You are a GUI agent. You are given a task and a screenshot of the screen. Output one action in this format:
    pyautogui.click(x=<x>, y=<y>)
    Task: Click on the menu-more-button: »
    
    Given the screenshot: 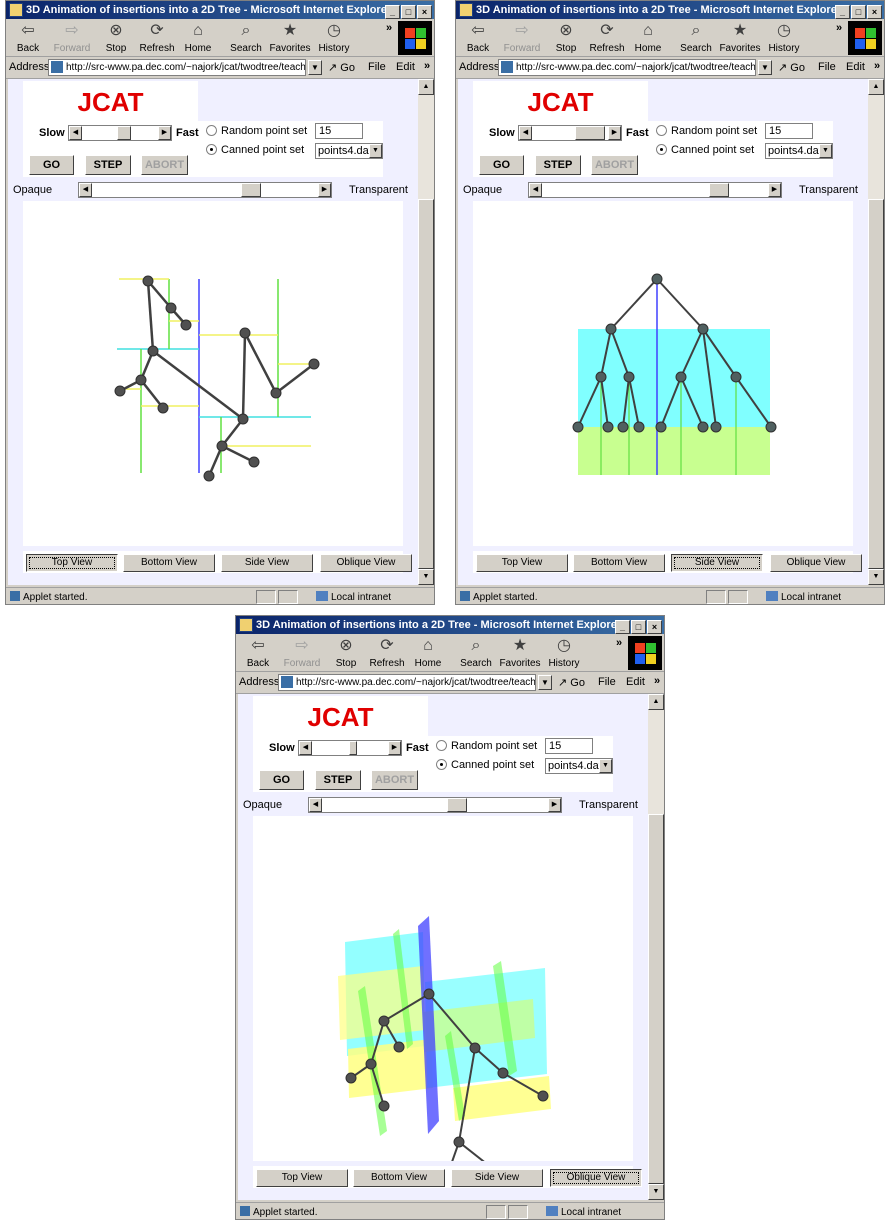 What is the action you would take?
    pyautogui.click(x=427, y=66)
    